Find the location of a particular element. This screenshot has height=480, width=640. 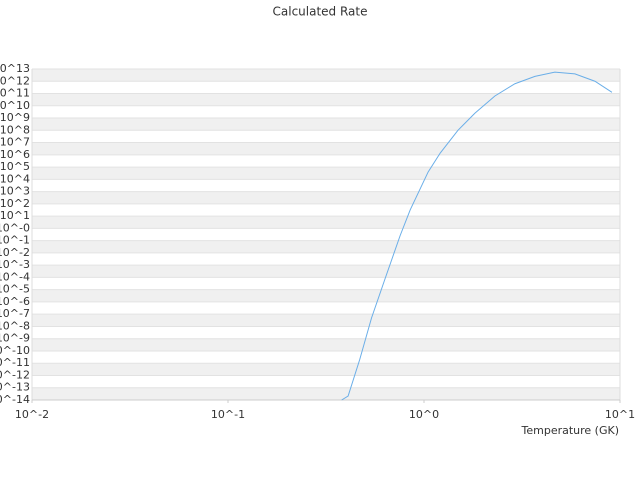

x-tick-label: 10^-1 is located at coordinates (228, 414).